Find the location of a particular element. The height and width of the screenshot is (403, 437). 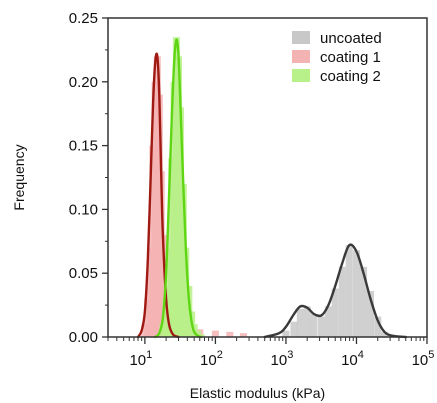

x-tick-label: 10² is located at coordinates (211, 359).